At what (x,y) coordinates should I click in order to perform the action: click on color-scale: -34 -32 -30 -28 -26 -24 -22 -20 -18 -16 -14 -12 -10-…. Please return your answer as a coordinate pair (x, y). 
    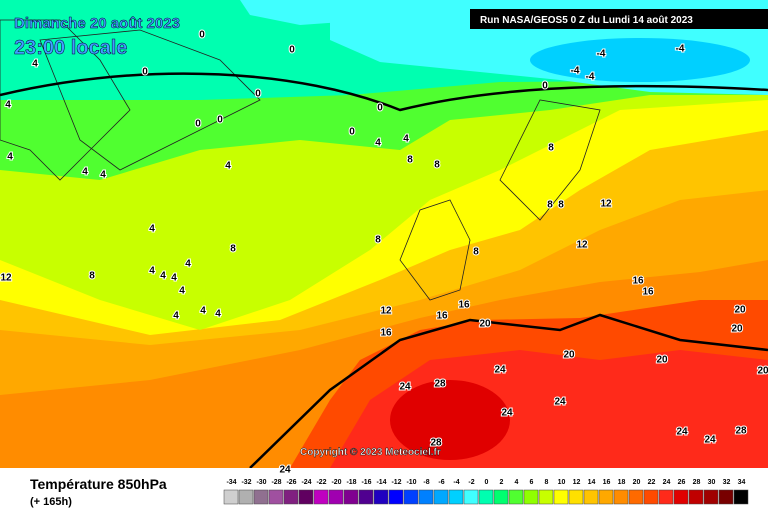
    Looking at the image, I should click on (486, 492).